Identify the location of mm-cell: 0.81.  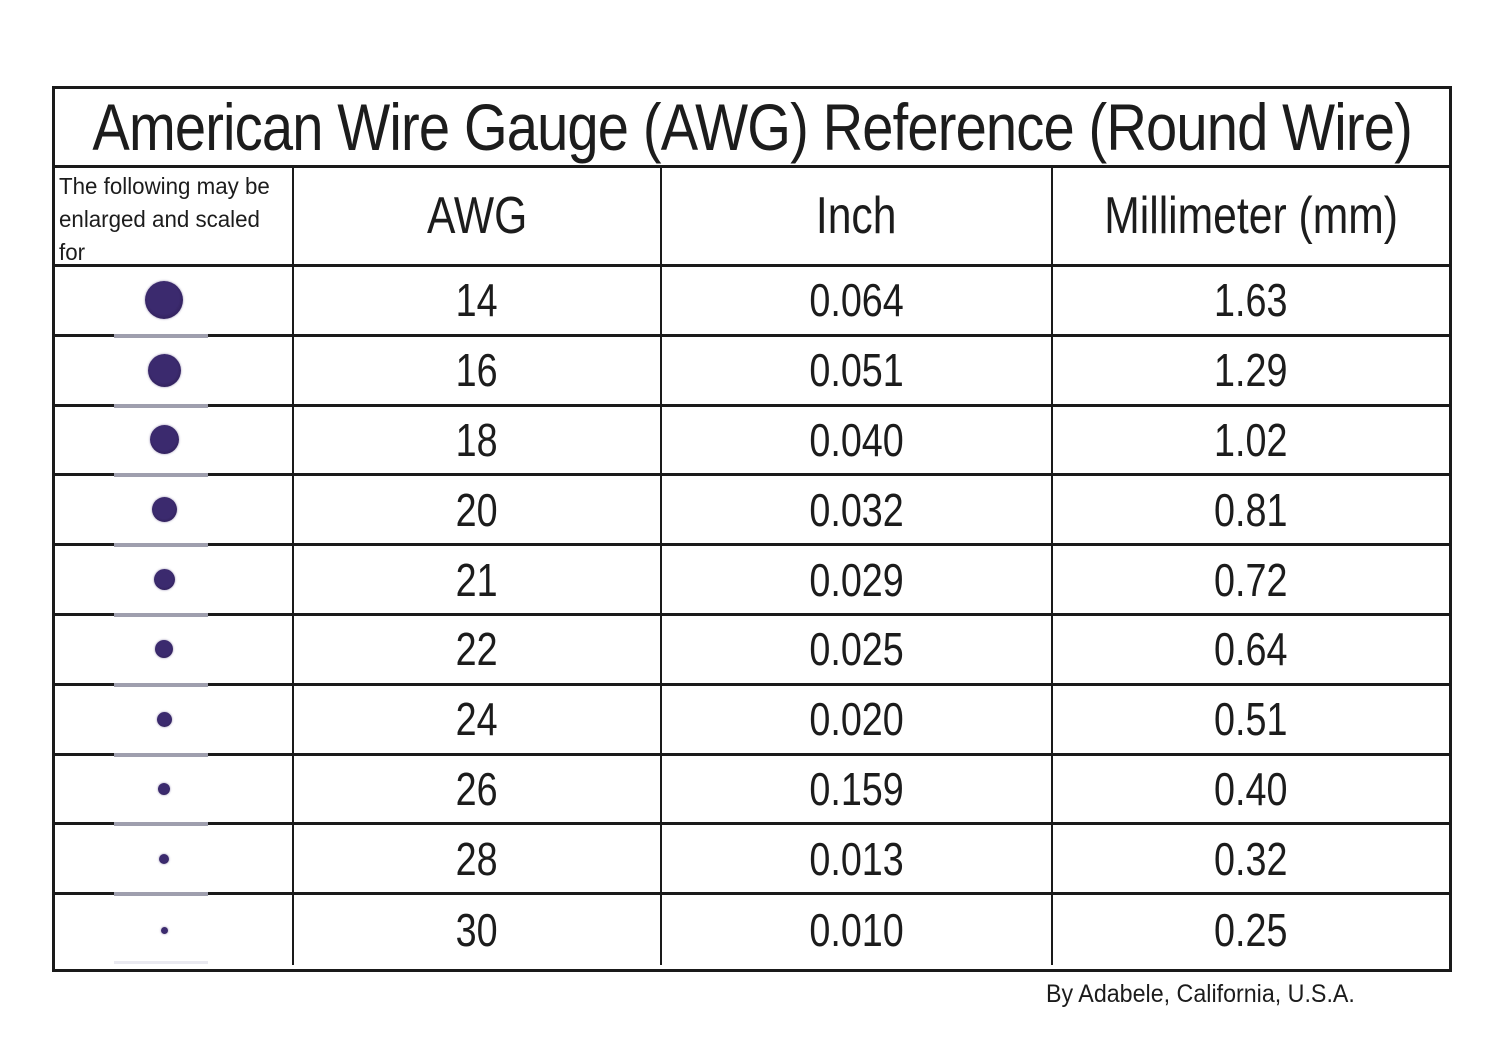
(1251, 511).